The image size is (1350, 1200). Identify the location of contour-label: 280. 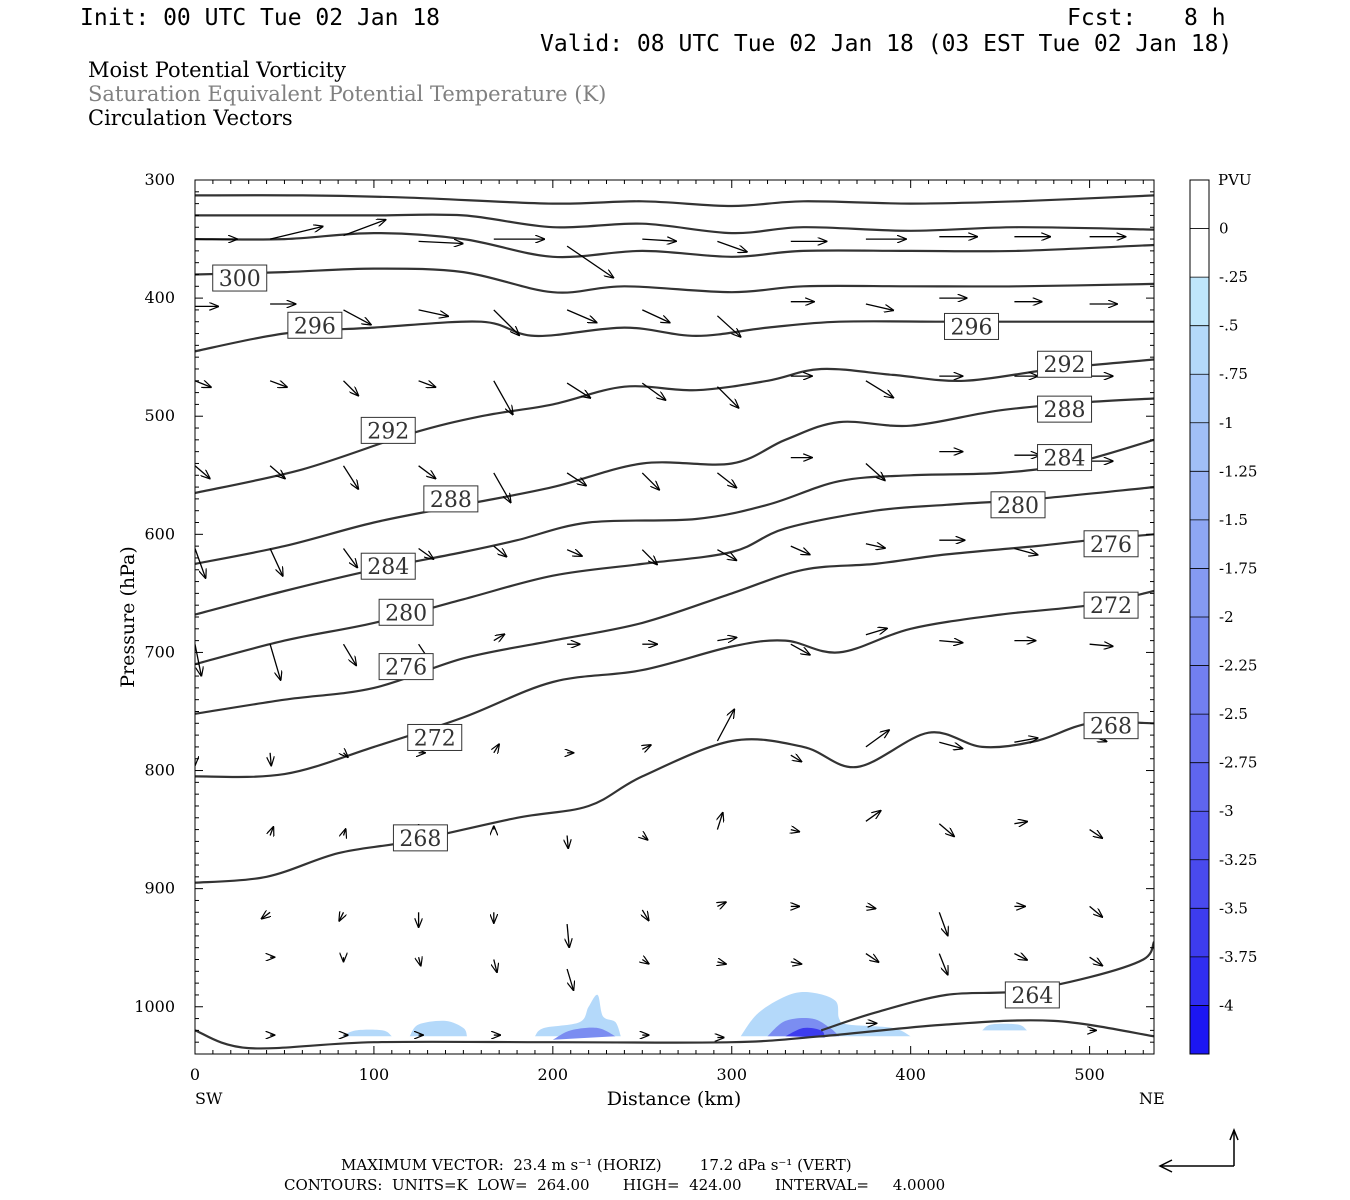
(1018, 505).